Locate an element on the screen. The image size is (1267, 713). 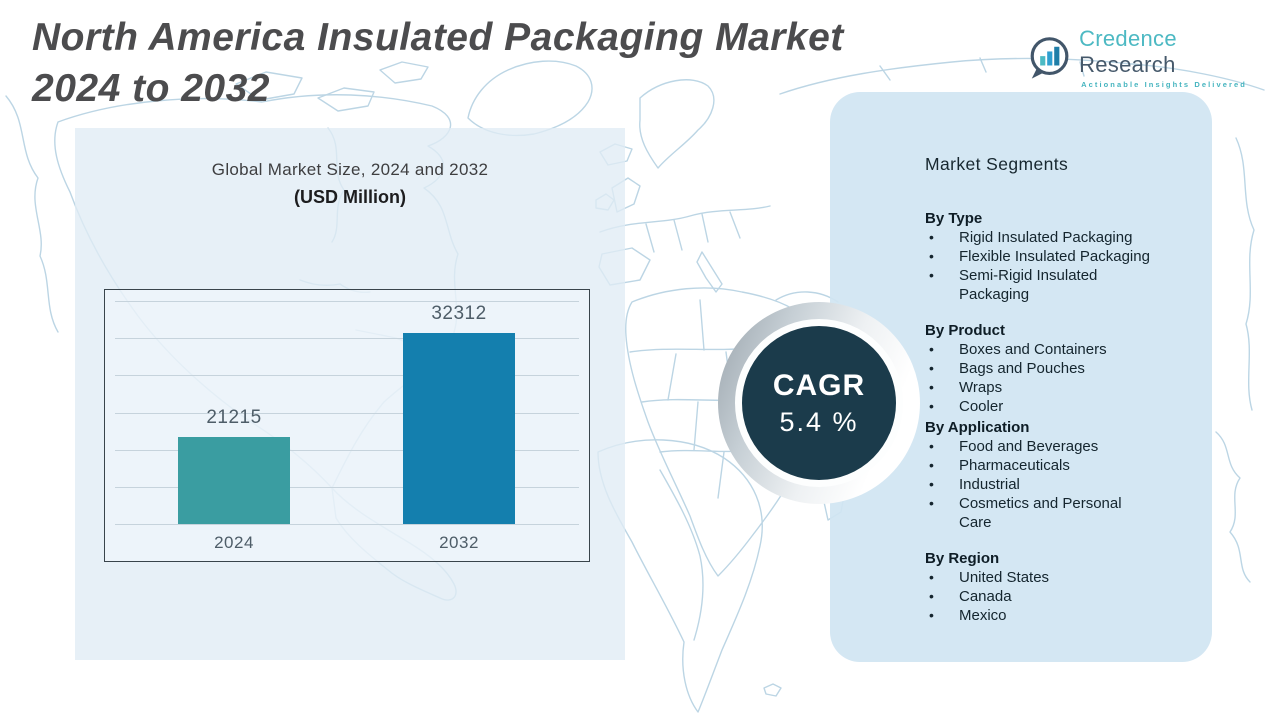
bar-chart: 21215 2024 32312 2032 is located at coordinates (347, 425).